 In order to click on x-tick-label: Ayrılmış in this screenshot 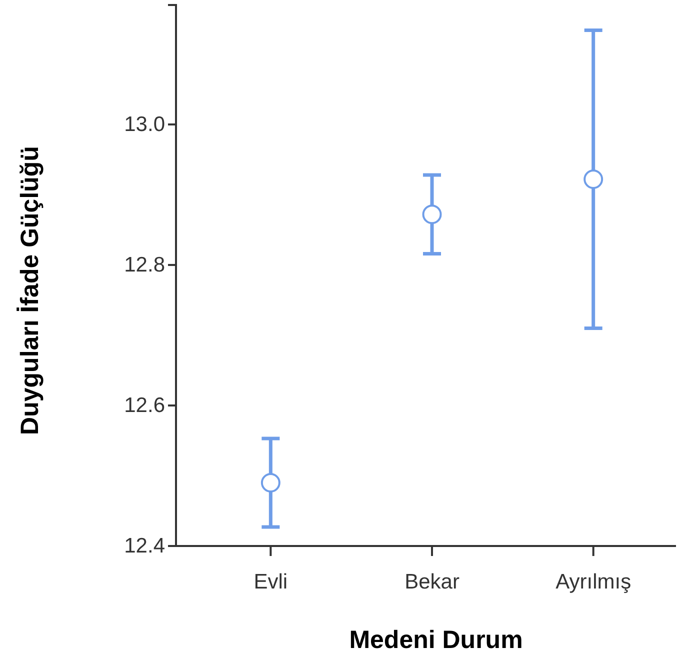, I will do `click(594, 582)`.